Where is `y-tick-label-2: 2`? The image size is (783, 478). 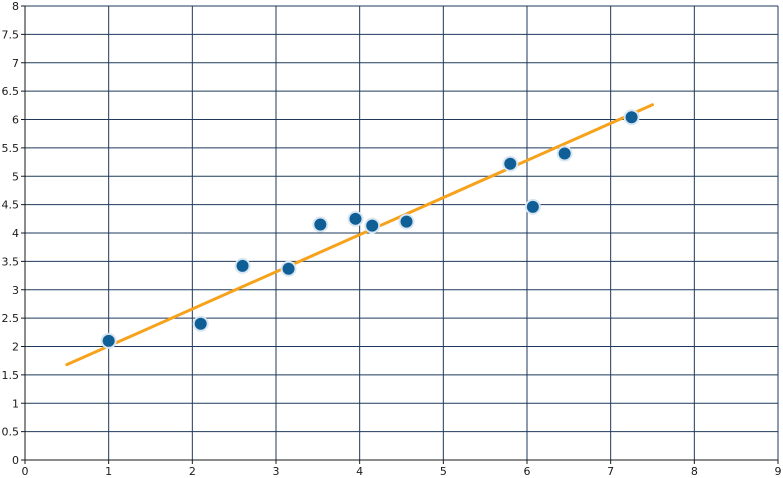 y-tick-label-2: 2 is located at coordinates (15, 347).